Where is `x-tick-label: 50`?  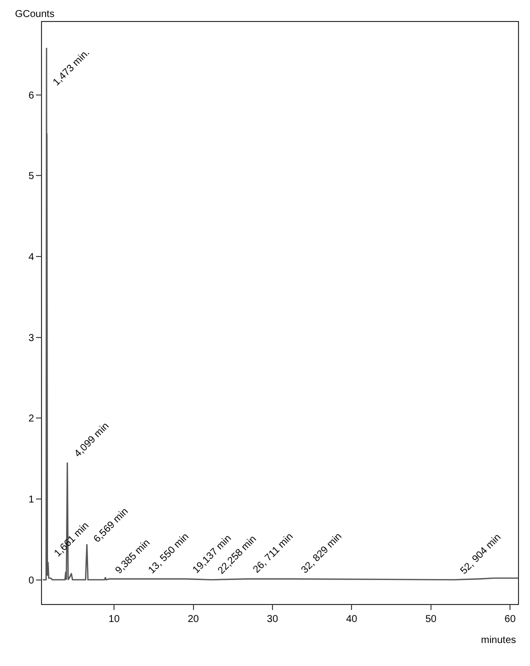 x-tick-label: 50 is located at coordinates (431, 619).